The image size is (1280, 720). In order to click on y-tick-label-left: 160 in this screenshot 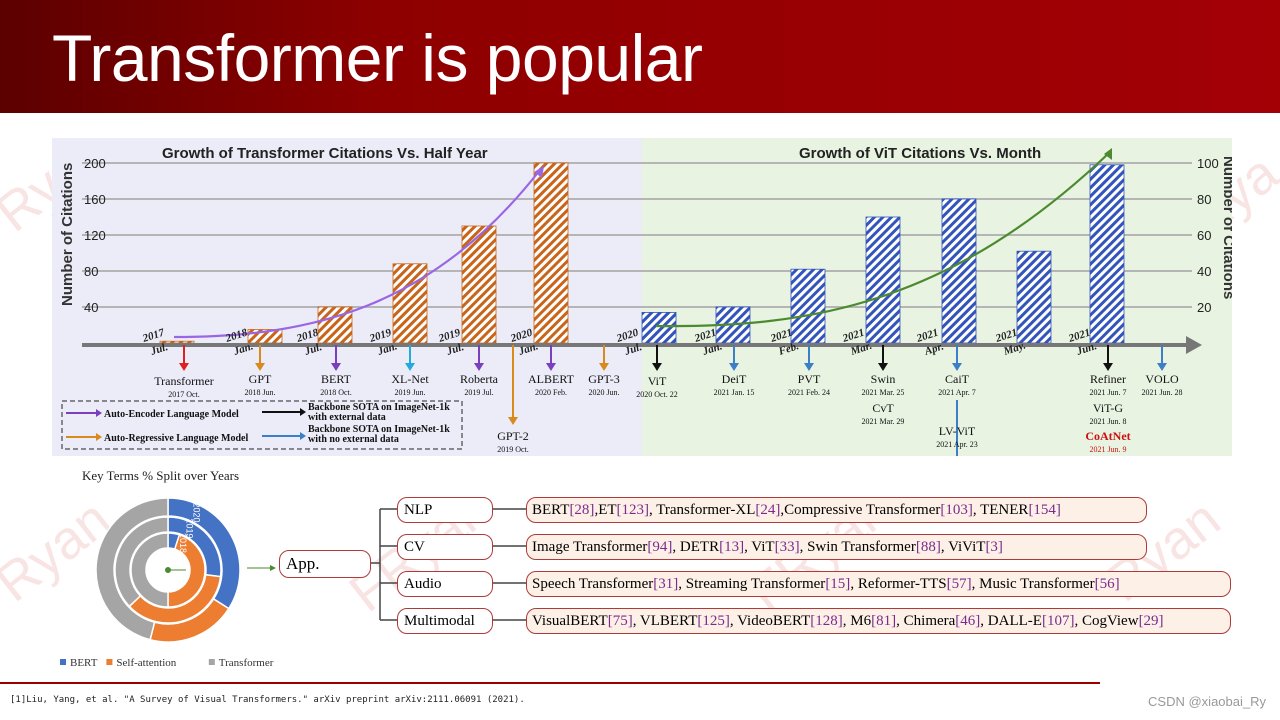, I will do `click(95, 199)`.